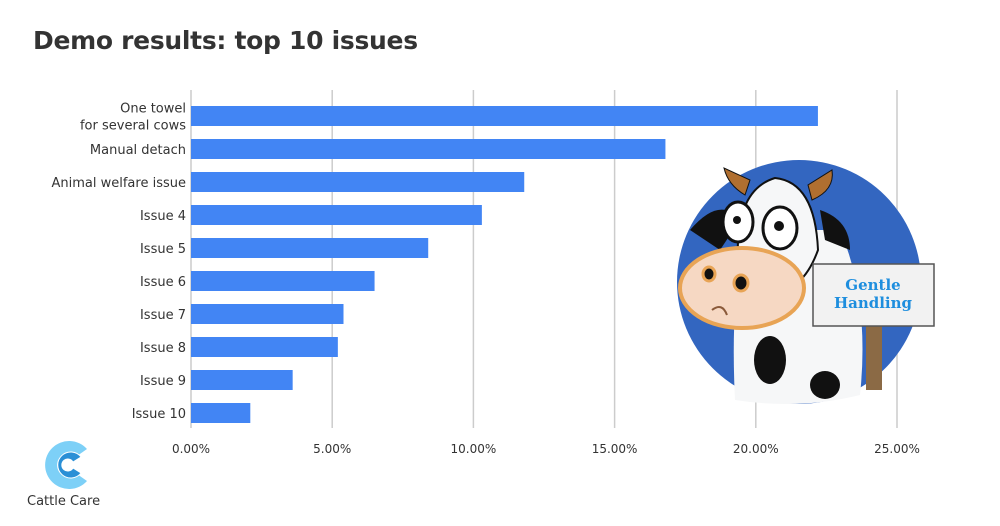 This screenshot has width=1000, height=526. What do you see at coordinates (737, 181) in the screenshot?
I see `cow-horn-left` at bounding box center [737, 181].